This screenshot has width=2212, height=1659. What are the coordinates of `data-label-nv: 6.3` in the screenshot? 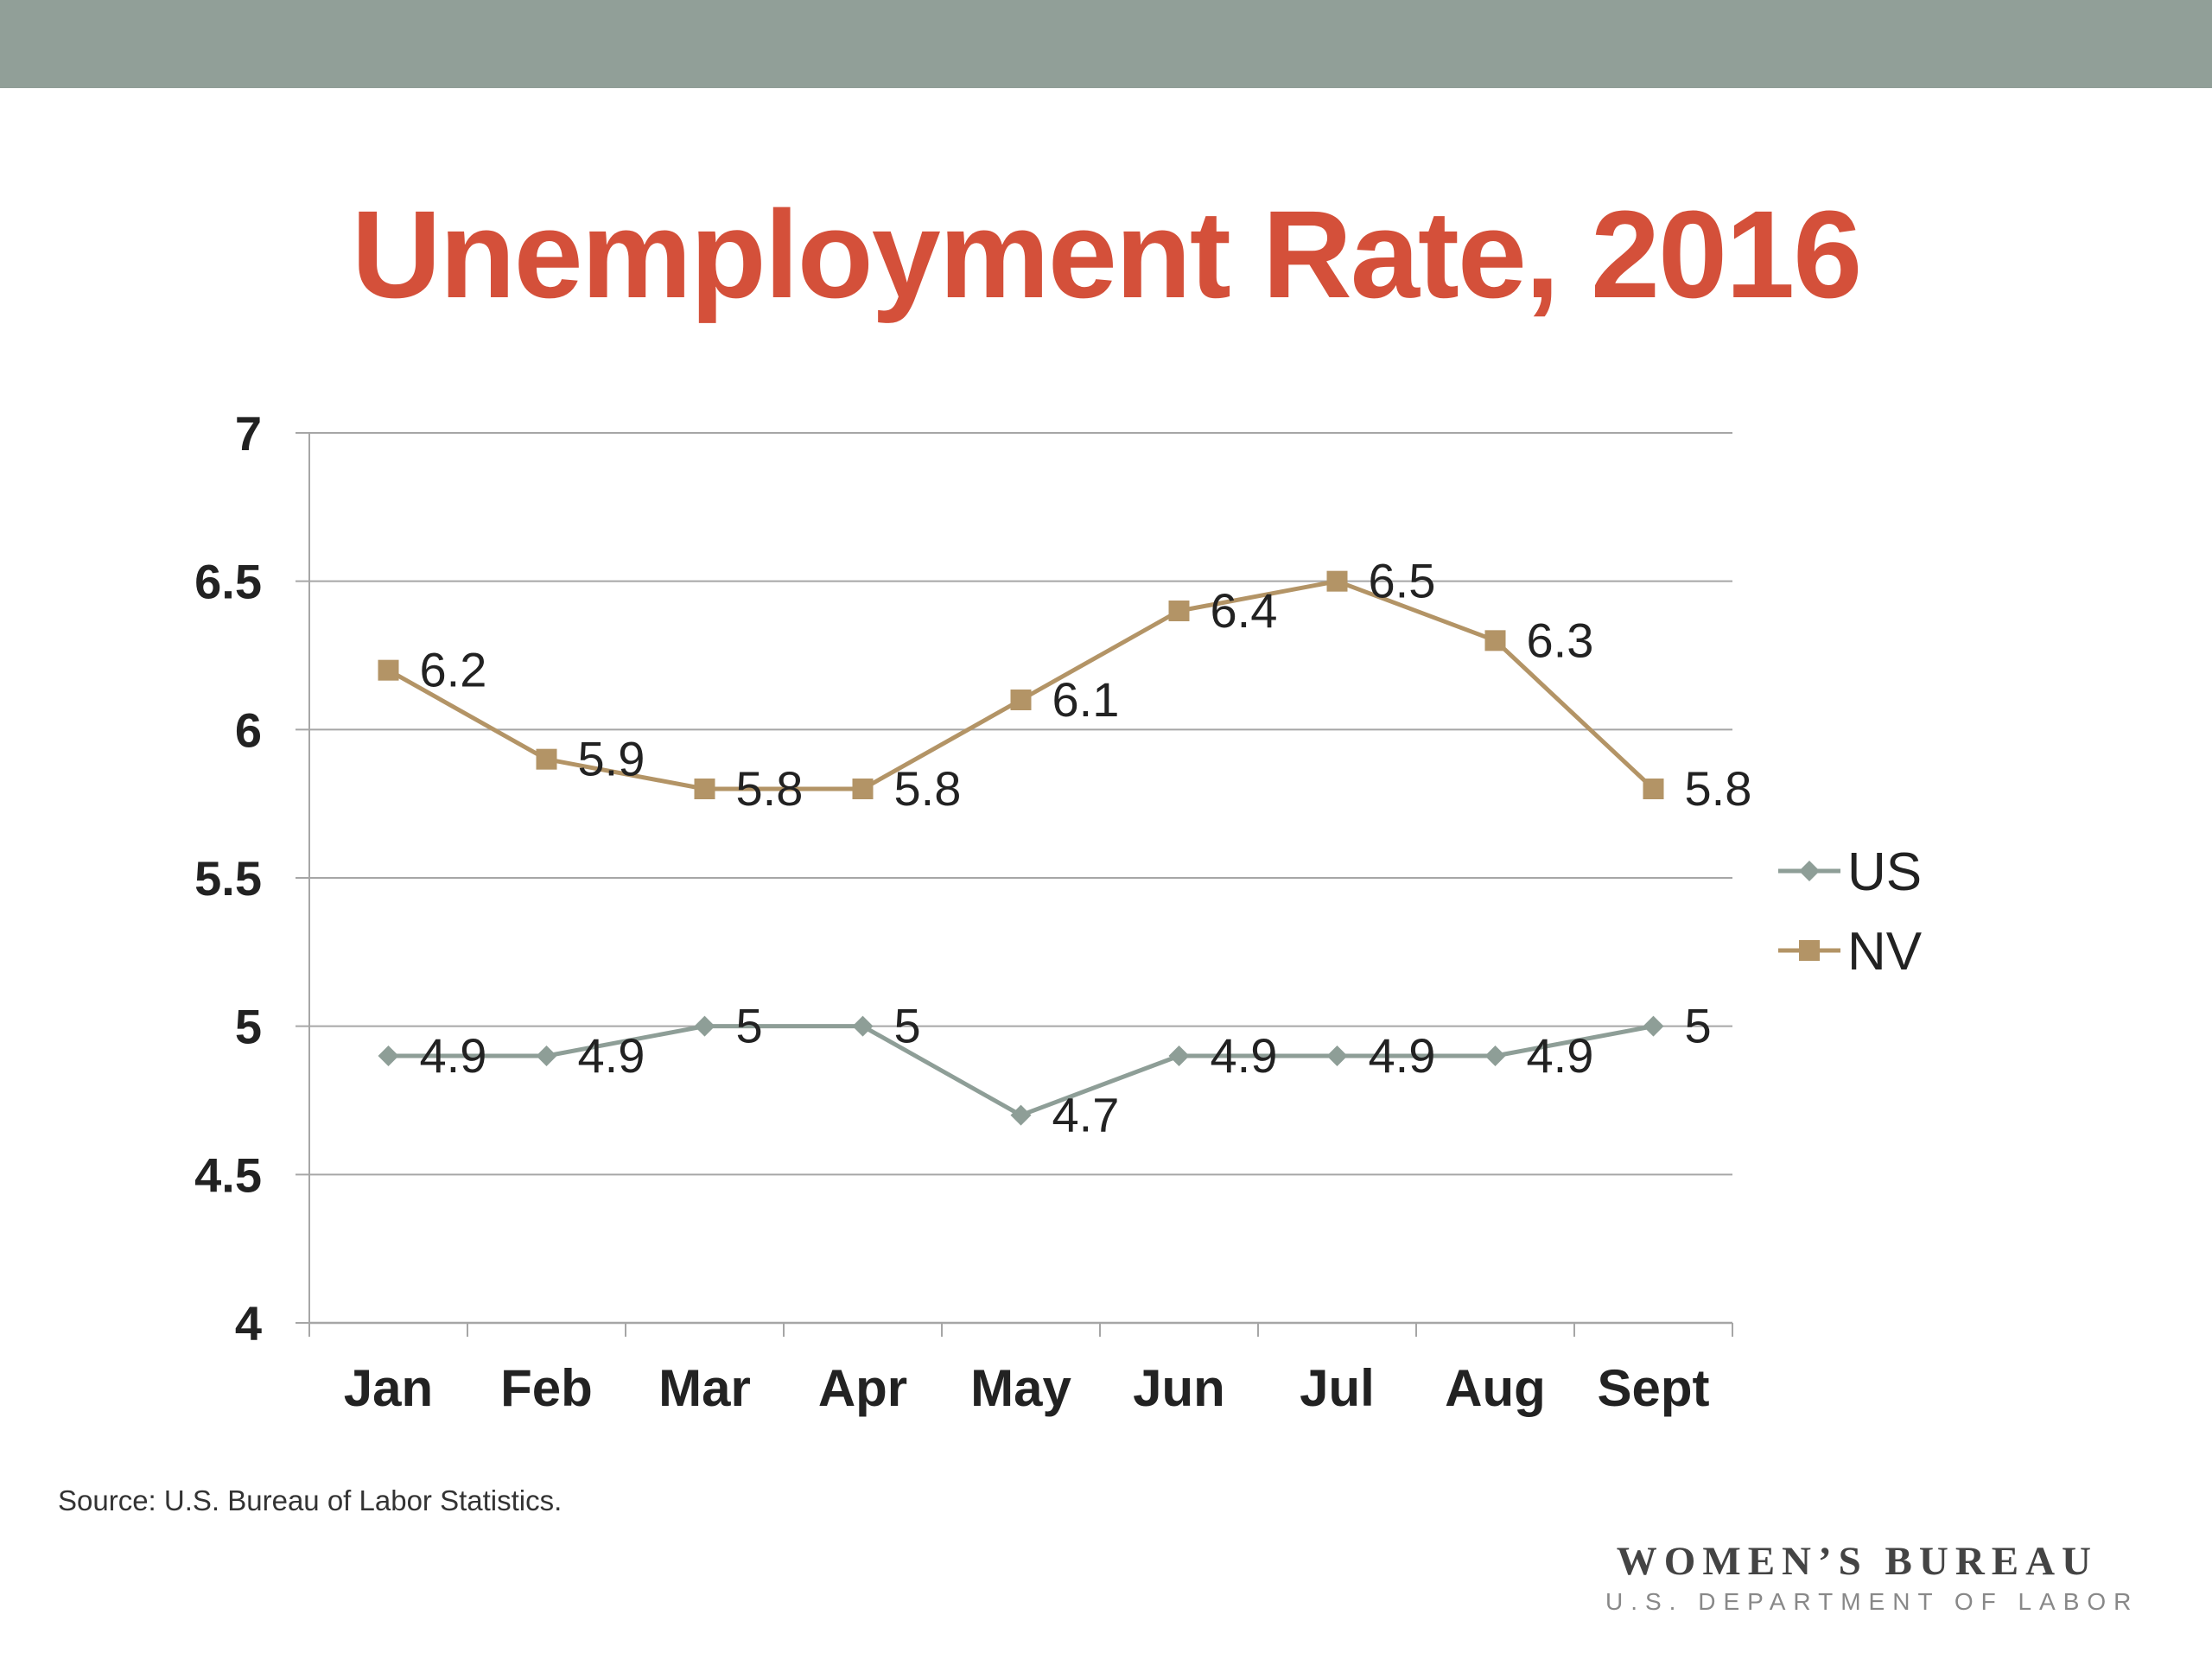 It's located at (1560, 640).